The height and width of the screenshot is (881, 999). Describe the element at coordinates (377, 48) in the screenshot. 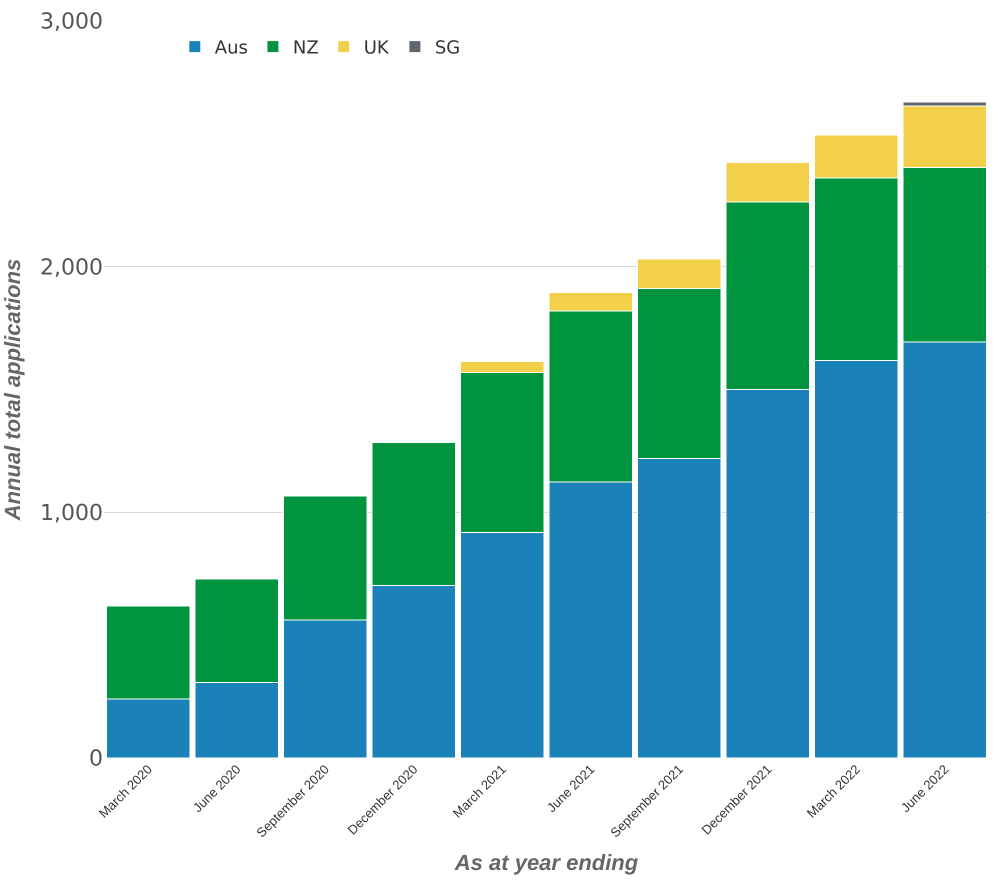

I see `legend-label: UK` at that location.